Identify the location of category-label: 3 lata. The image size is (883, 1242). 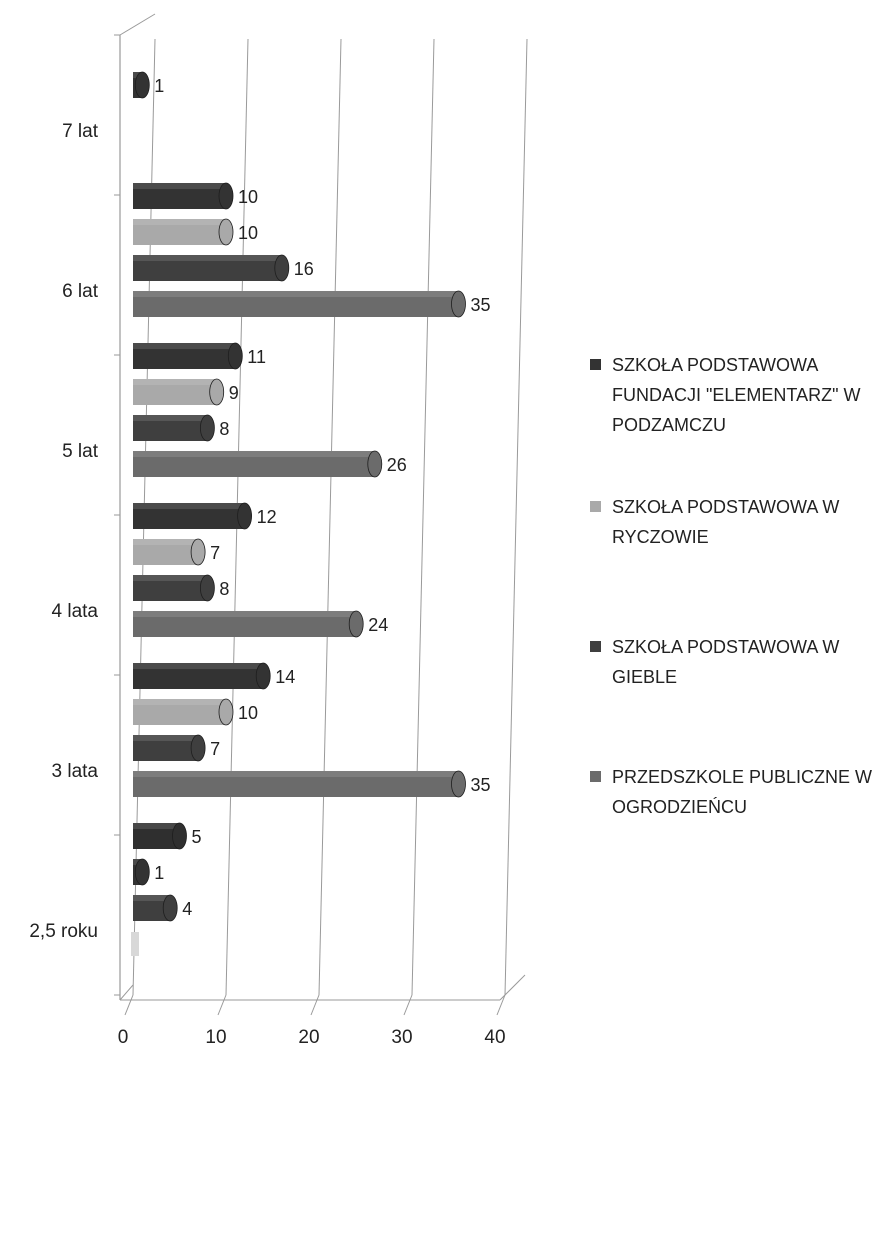
(75, 771).